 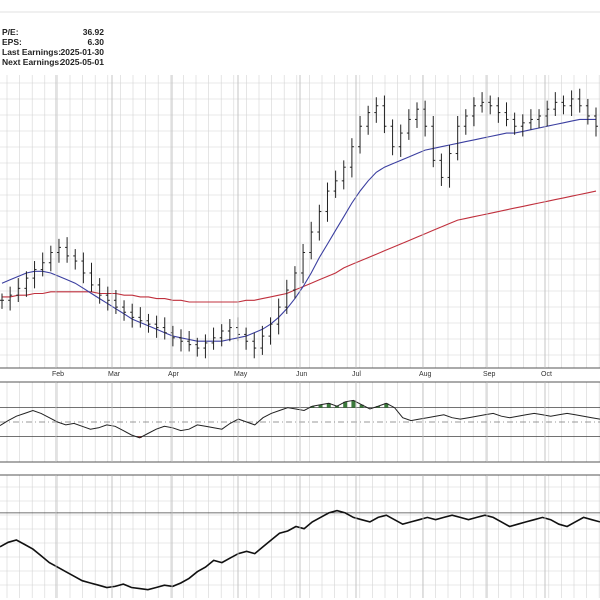 What do you see at coordinates (489, 374) in the screenshot?
I see `month-label: Sep` at bounding box center [489, 374].